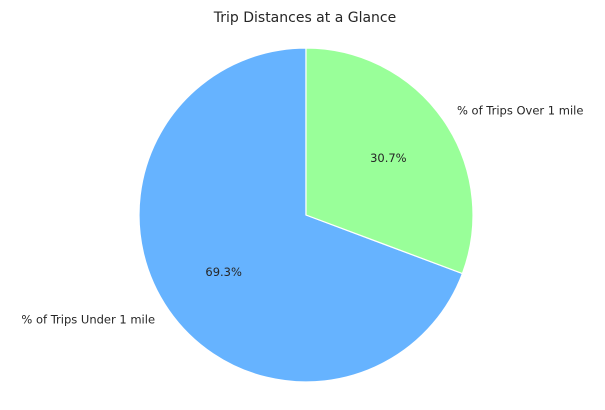 The image size is (605, 410). What do you see at coordinates (88, 320) in the screenshot?
I see `slice-label-1: % of Trips Under 1 mile` at bounding box center [88, 320].